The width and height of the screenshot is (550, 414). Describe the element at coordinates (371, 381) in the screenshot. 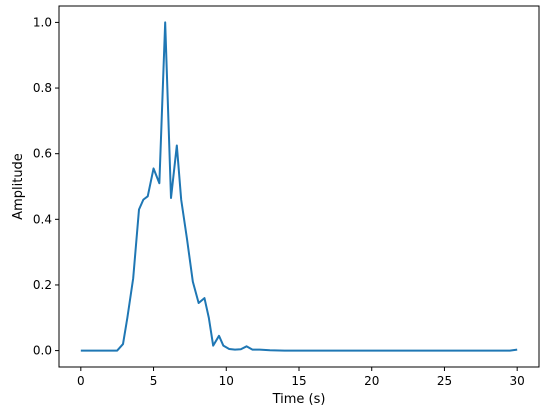

I see `x-tick-label: 20` at that location.